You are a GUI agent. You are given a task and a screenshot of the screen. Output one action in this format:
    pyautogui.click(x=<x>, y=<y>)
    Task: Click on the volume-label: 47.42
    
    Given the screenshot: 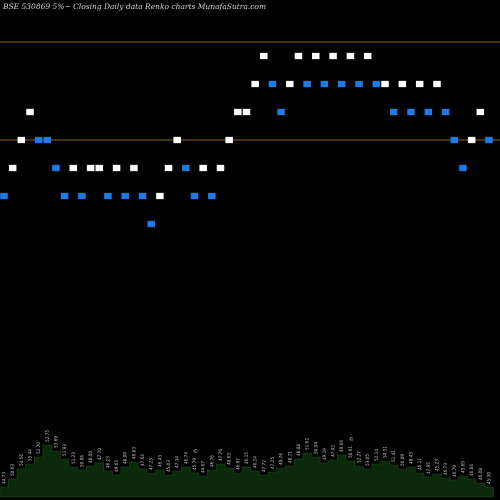 What is the action you would take?
    pyautogui.click(x=333, y=451)
    